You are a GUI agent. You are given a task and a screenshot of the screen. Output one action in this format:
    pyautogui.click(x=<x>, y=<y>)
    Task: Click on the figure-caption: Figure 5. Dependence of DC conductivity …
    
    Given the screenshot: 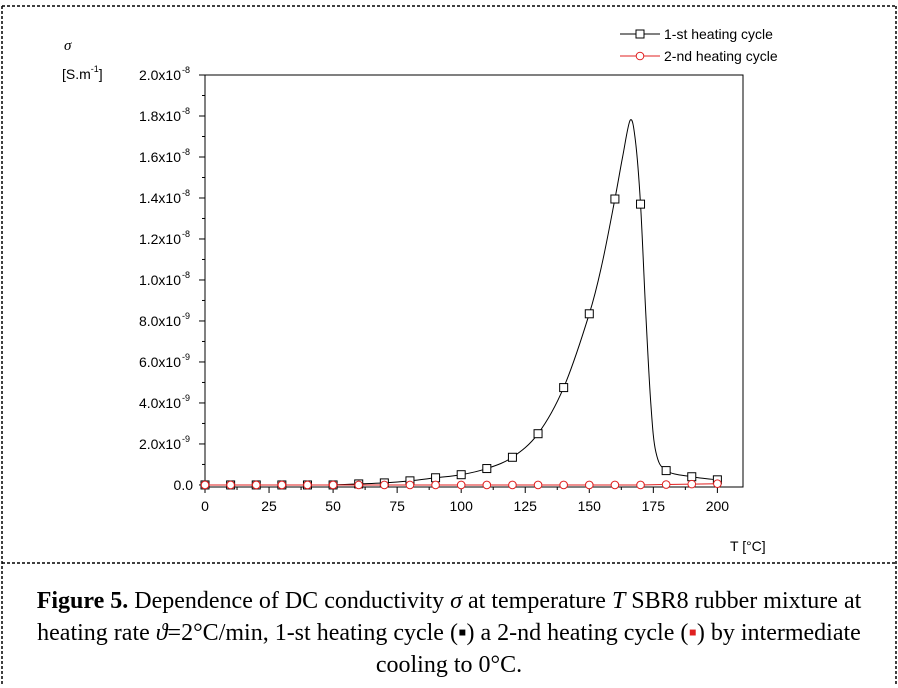 What is the action you would take?
    pyautogui.click(x=449, y=633)
    